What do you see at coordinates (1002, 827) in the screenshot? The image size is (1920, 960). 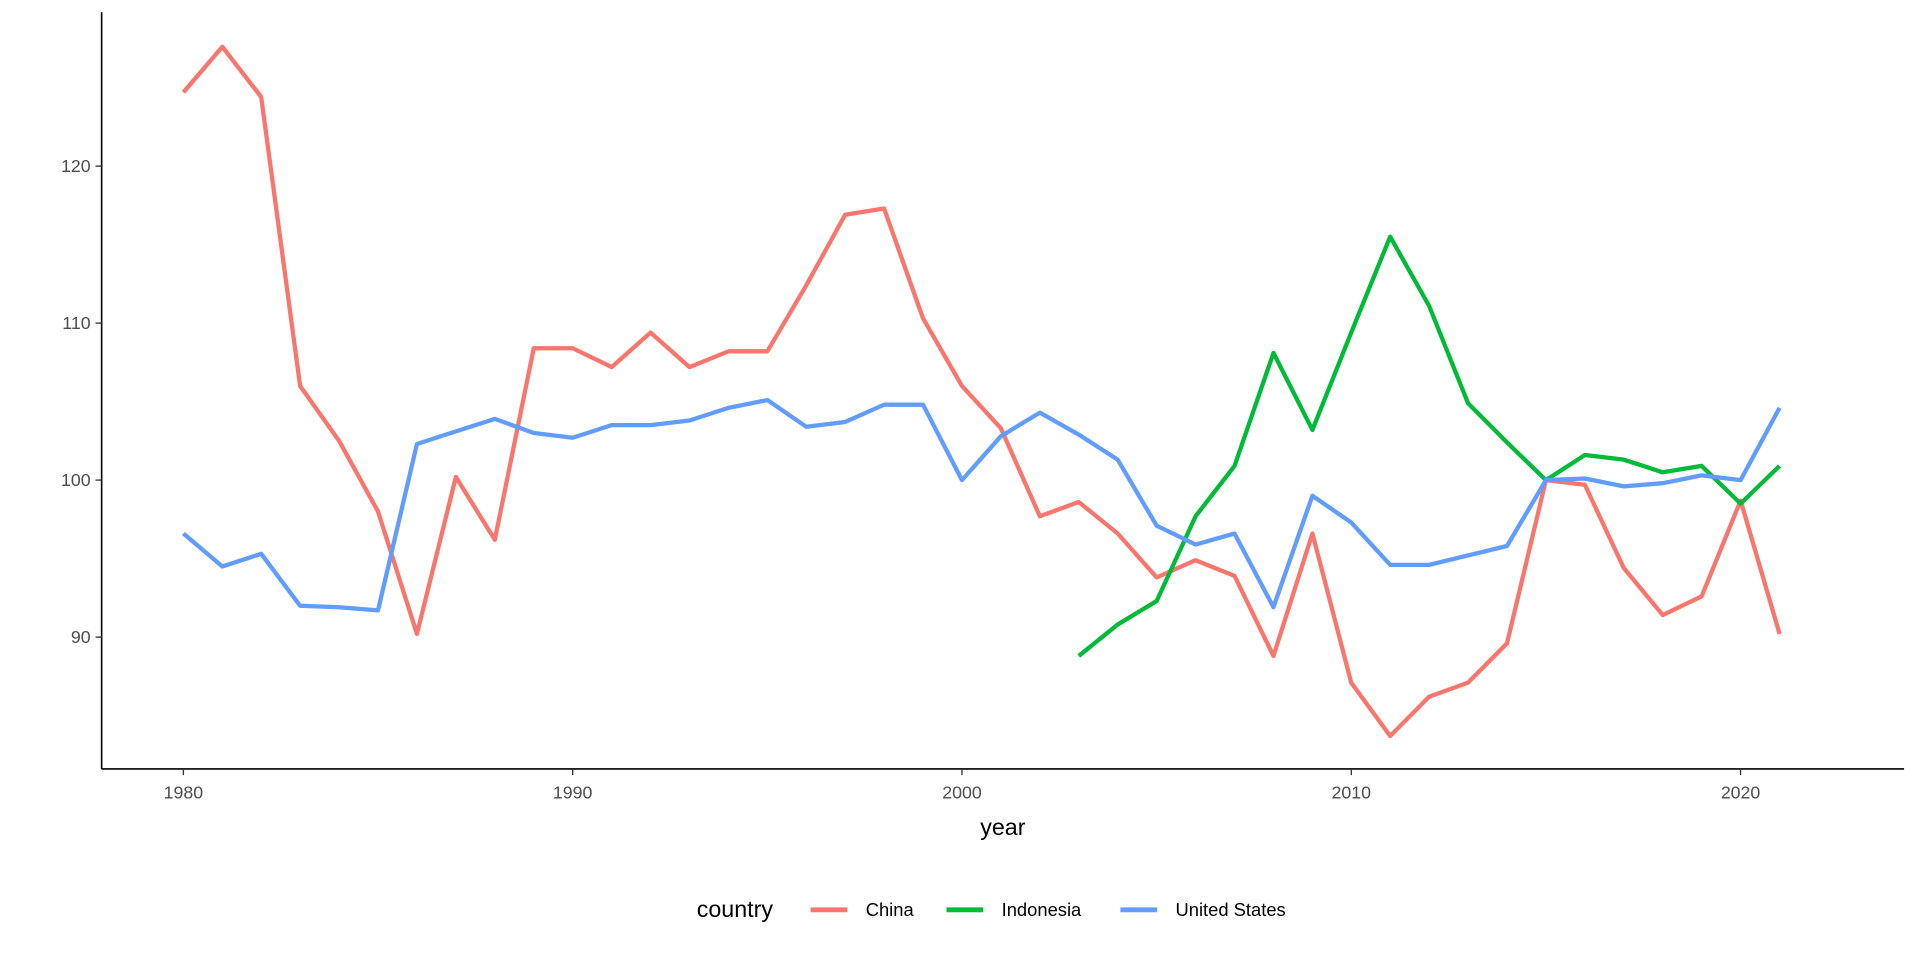 I see `x-axis-title: year` at bounding box center [1002, 827].